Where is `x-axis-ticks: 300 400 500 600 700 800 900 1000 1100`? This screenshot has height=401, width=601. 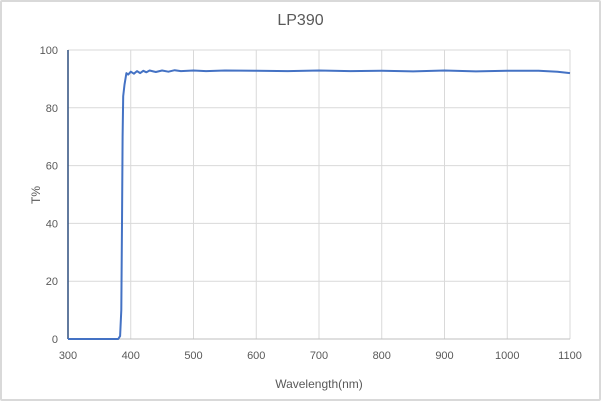
x-axis-ticks: 300 400 500 600 700 800 900 1000 1100 is located at coordinates (320, 356).